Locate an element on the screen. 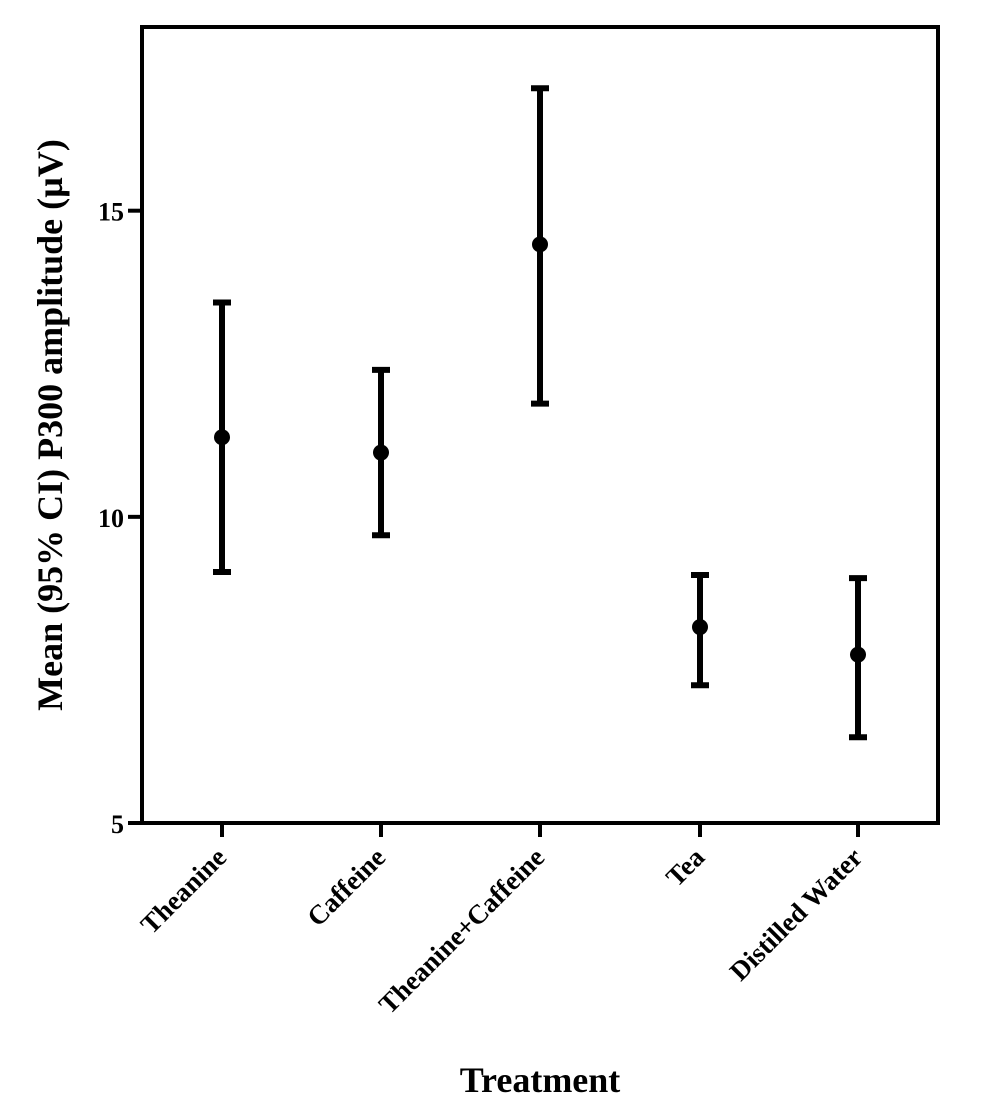  y-tick-label: 5 is located at coordinates (117, 824).